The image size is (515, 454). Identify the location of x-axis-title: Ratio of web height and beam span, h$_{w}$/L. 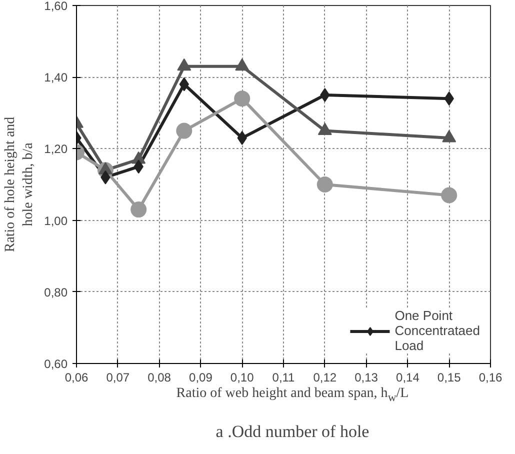
(292, 395).